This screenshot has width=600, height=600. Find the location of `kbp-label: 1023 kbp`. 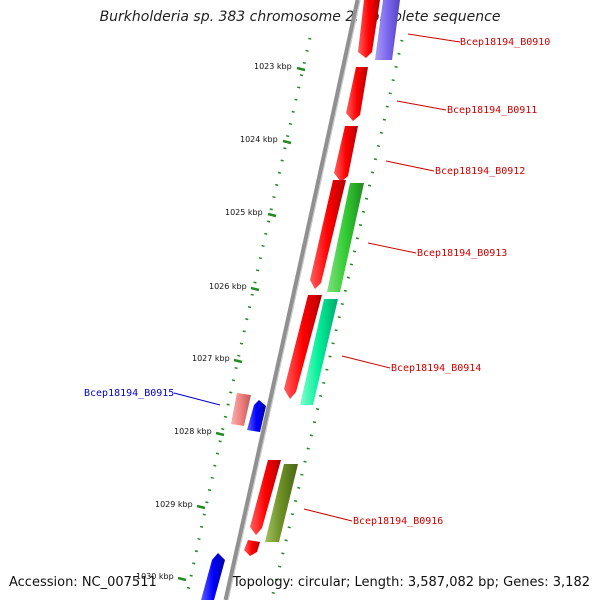

kbp-label: 1023 kbp is located at coordinates (273, 66).